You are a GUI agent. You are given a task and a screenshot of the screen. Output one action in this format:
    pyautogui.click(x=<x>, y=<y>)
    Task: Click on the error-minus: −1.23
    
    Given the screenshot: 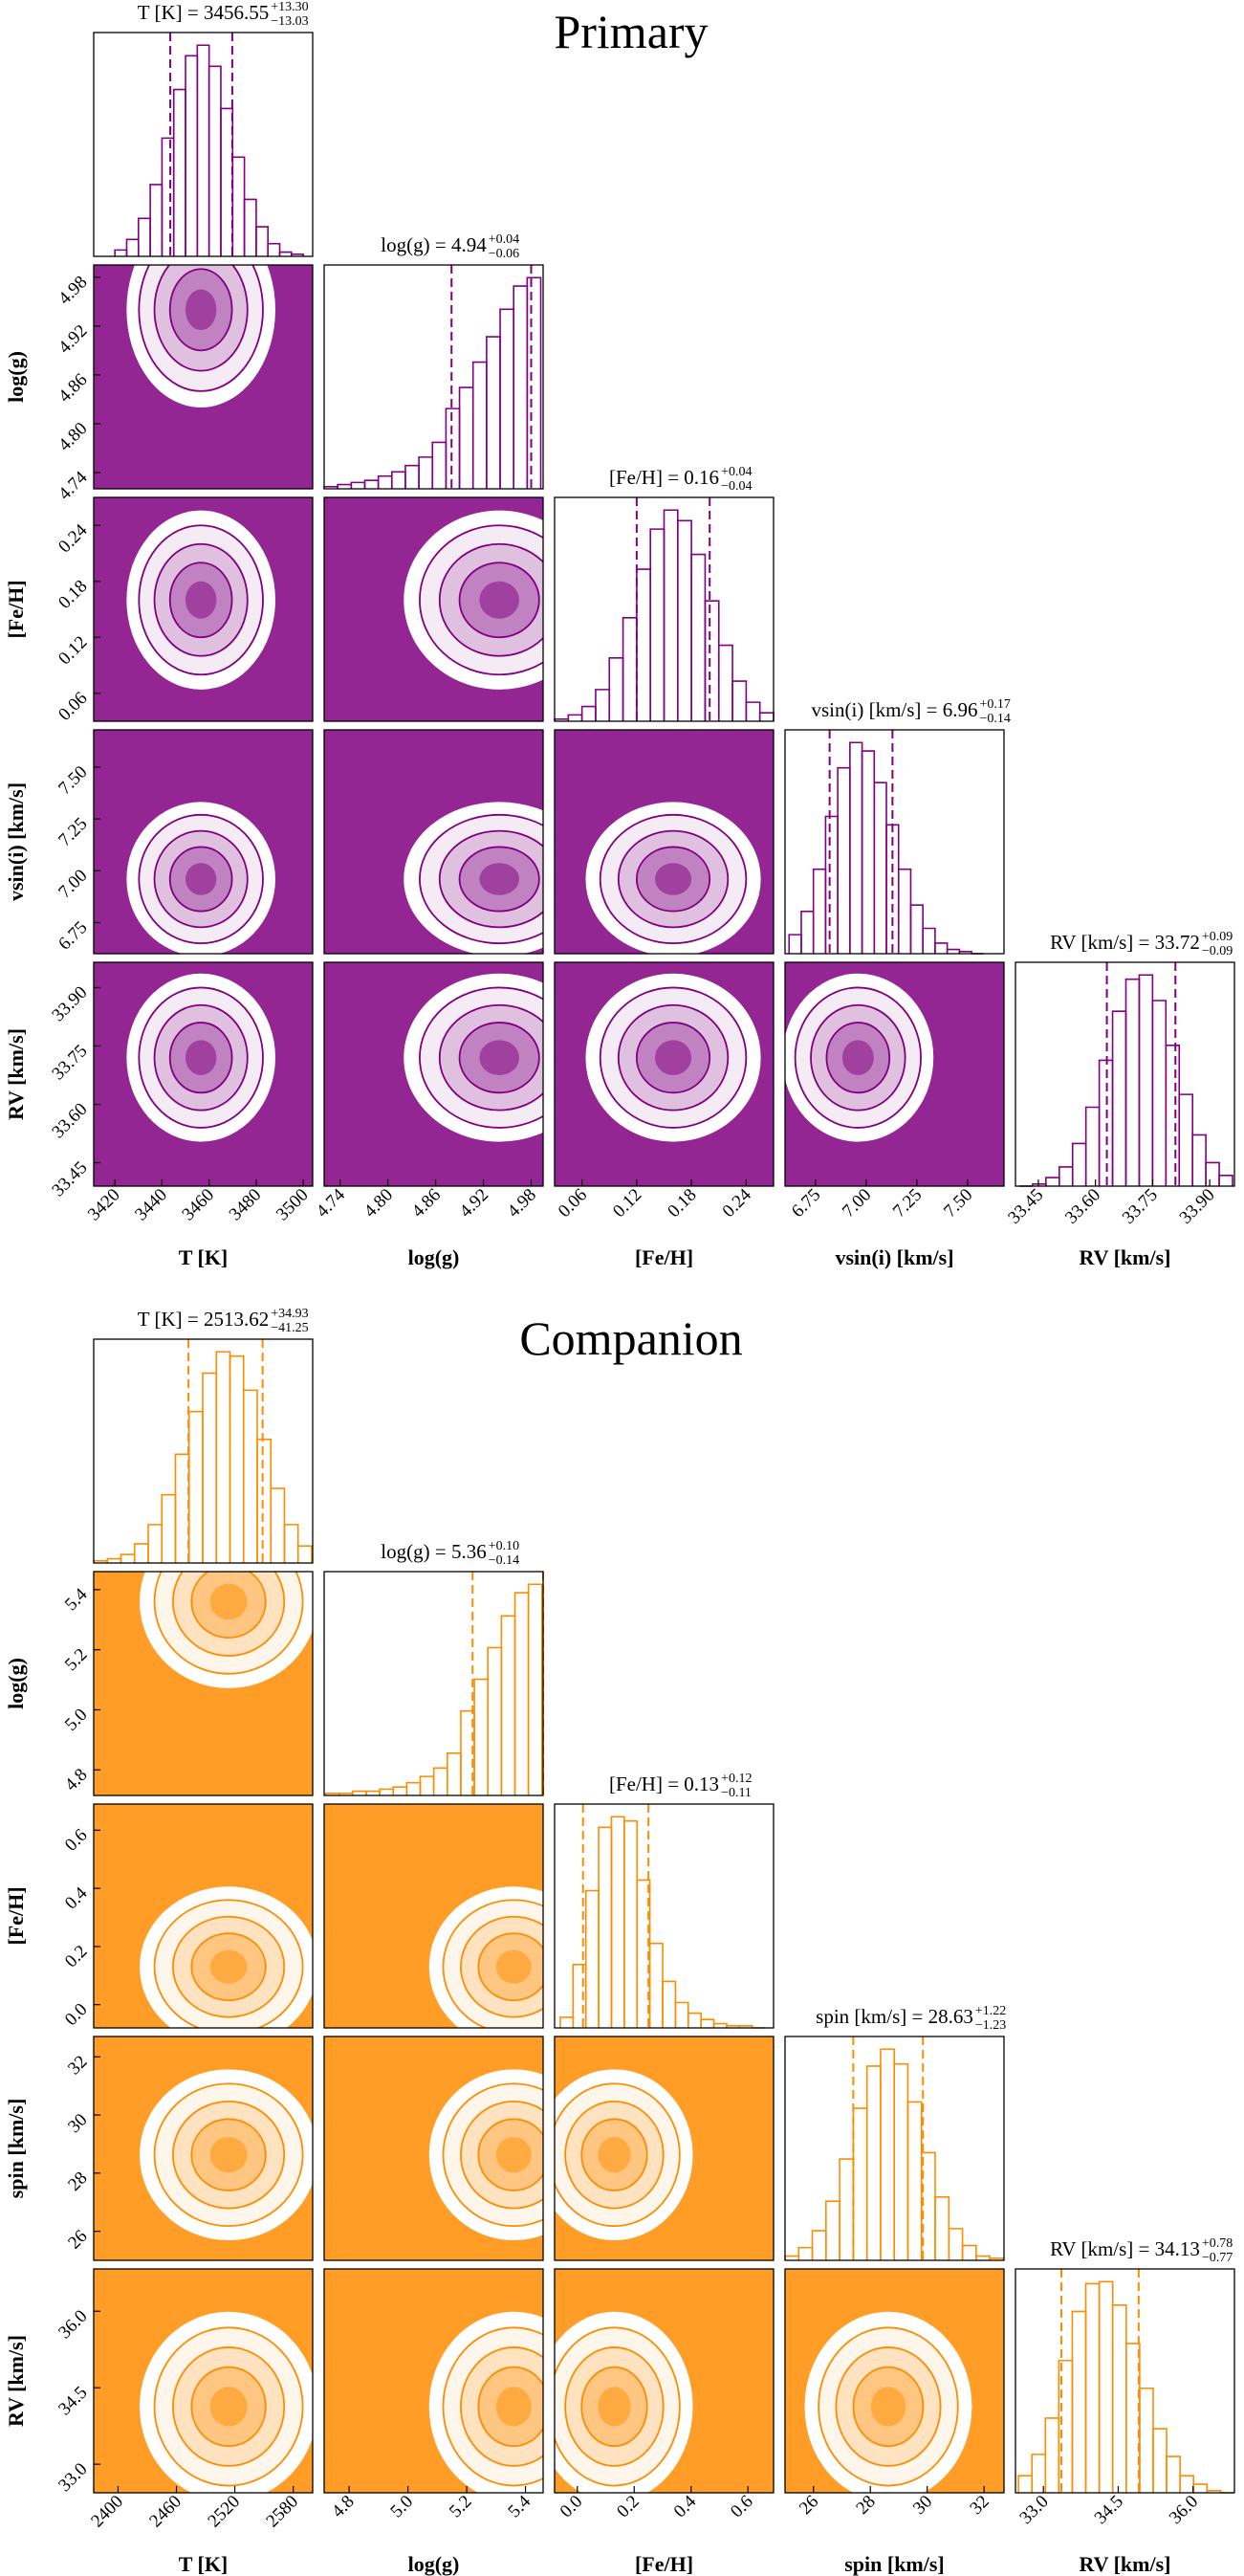 What is the action you would take?
    pyautogui.click(x=990, y=2025)
    